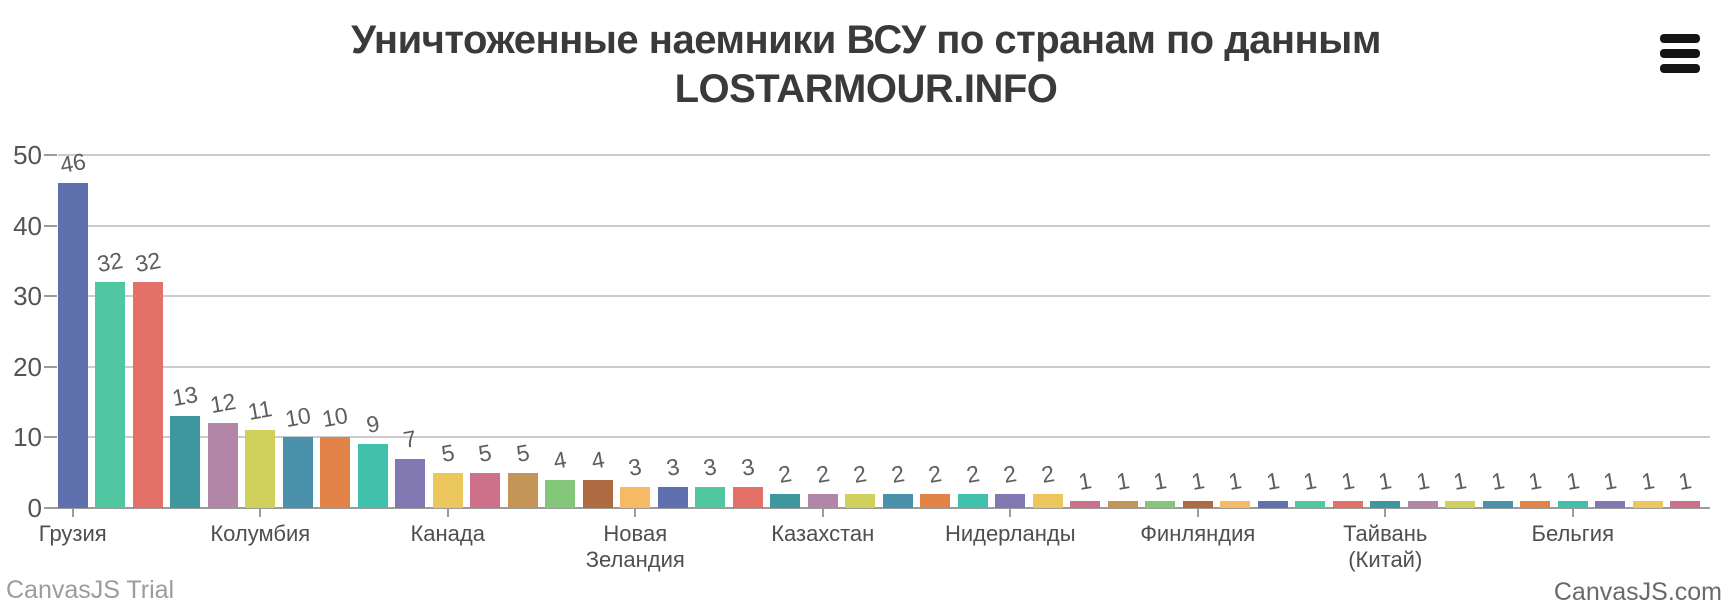 The width and height of the screenshot is (1732, 613). What do you see at coordinates (27, 296) in the screenshot?
I see `y-axis-label-30: 30` at bounding box center [27, 296].